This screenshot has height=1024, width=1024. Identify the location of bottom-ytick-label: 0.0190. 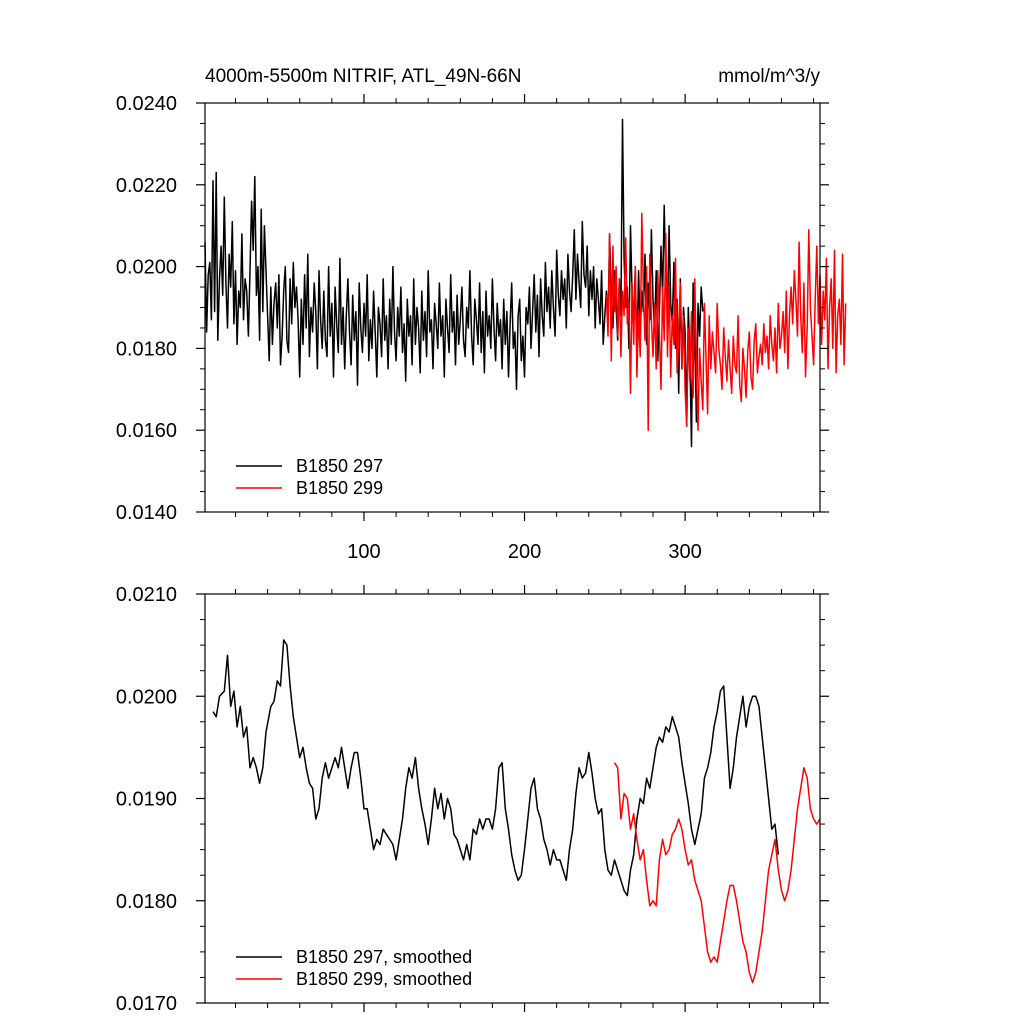
(146, 800).